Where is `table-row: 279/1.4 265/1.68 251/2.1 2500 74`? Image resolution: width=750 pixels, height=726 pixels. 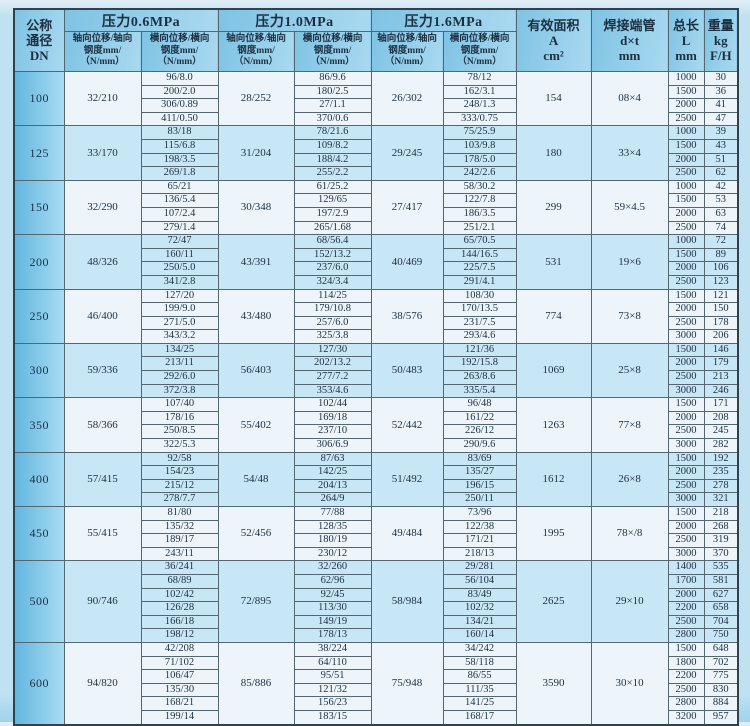
table-row: 279/1.4 265/1.68 251/2.1 2500 74 is located at coordinates (376, 228).